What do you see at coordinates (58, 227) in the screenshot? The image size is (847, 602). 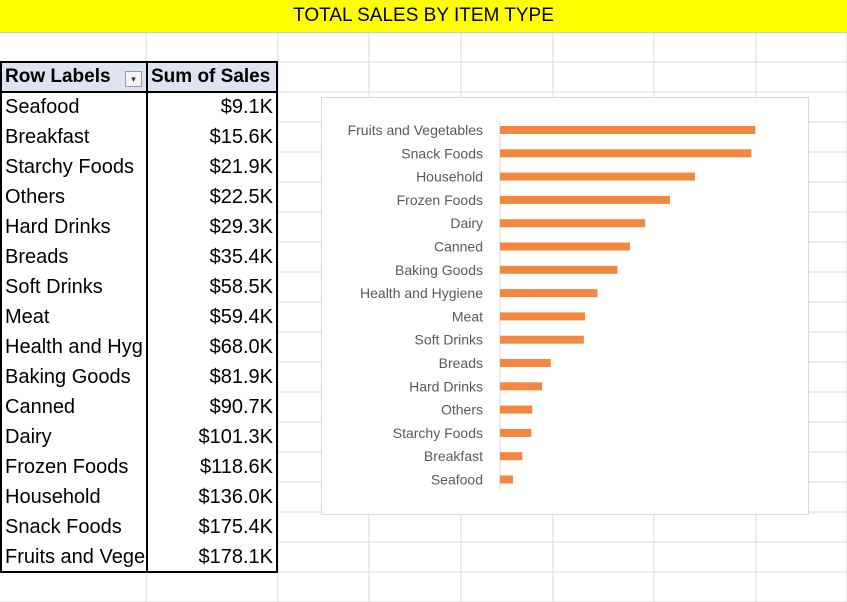 I see `row-label-cell: Hard Drinks` at bounding box center [58, 227].